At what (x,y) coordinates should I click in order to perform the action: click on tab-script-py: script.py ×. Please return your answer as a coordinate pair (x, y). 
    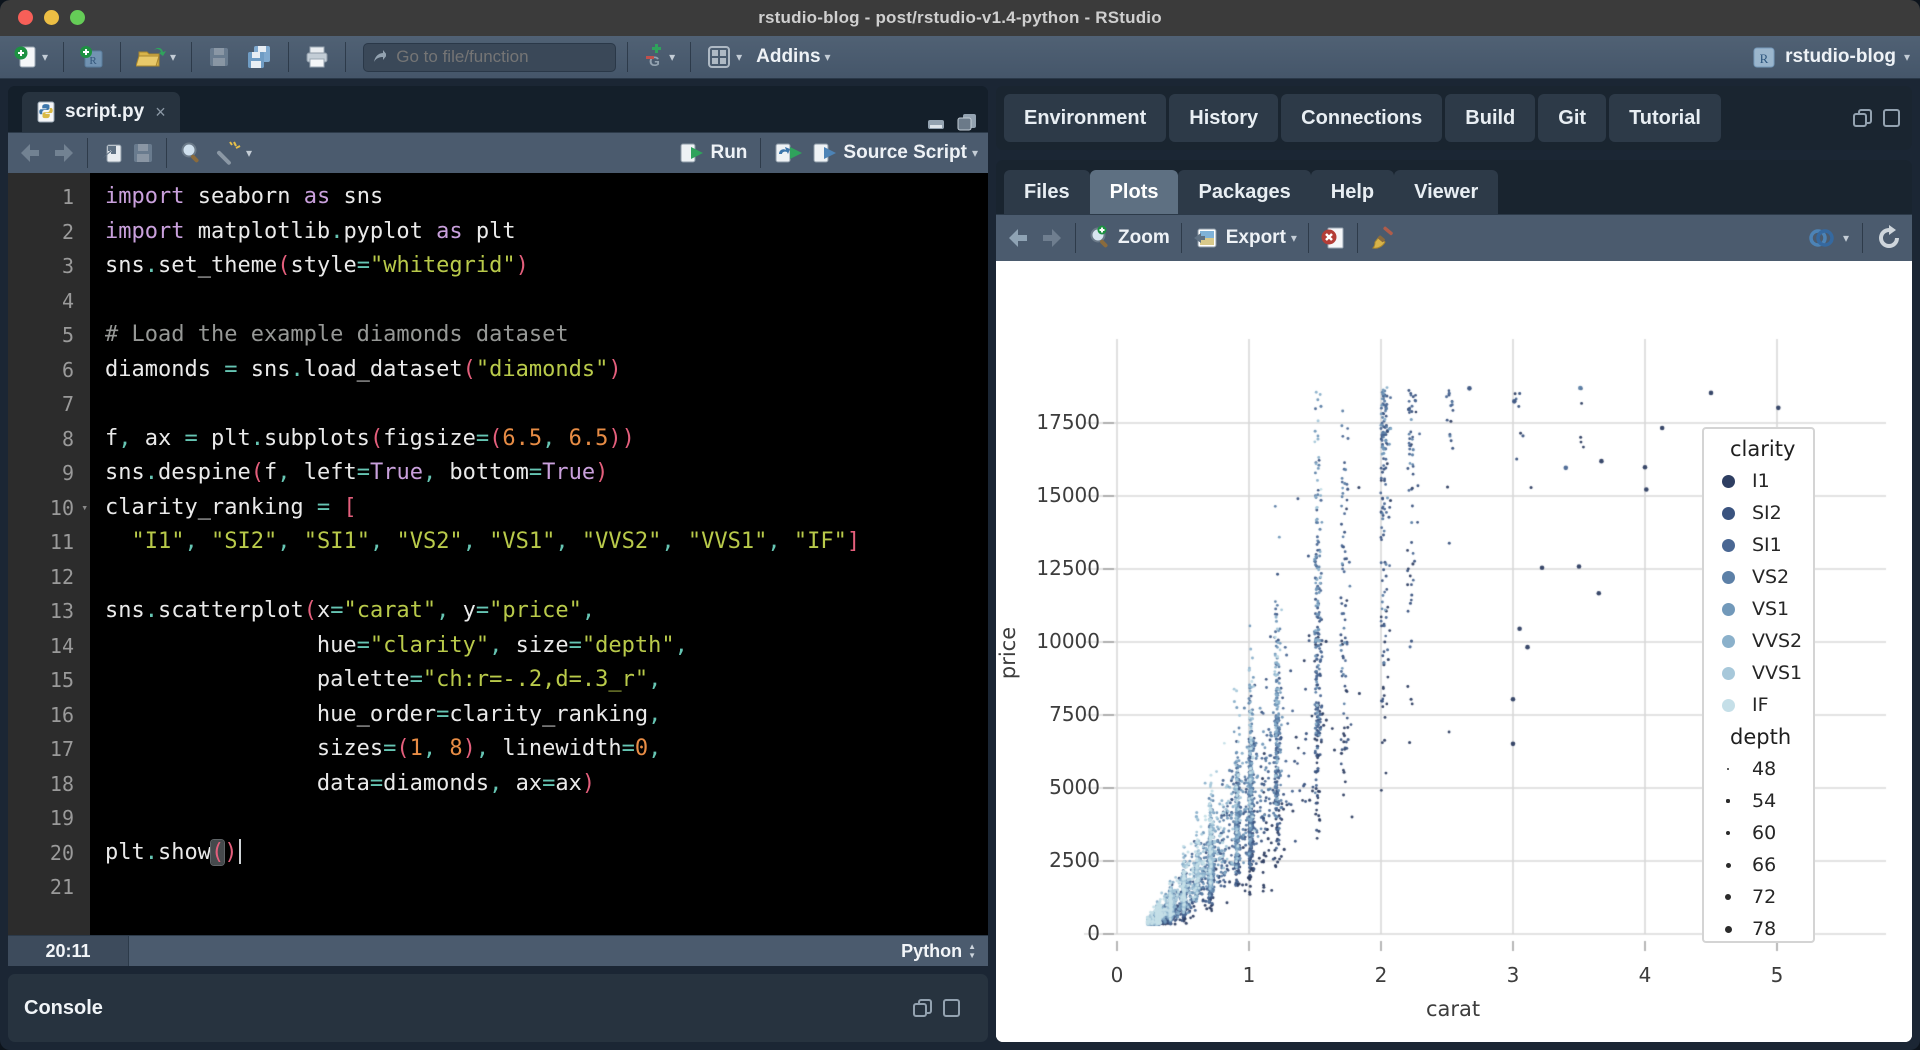
    Looking at the image, I should click on (101, 112).